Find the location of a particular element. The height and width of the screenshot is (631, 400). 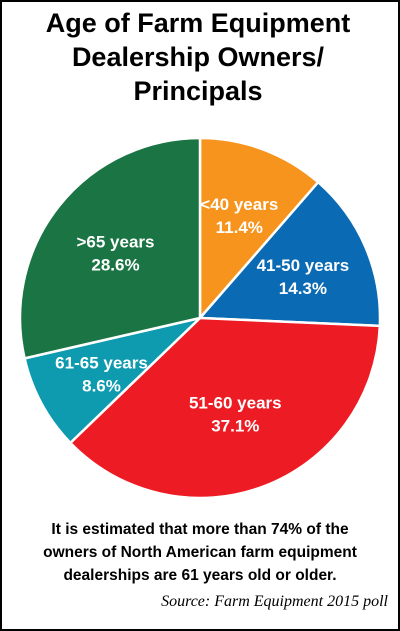

slice-value-label: 37.1% is located at coordinates (235, 426).